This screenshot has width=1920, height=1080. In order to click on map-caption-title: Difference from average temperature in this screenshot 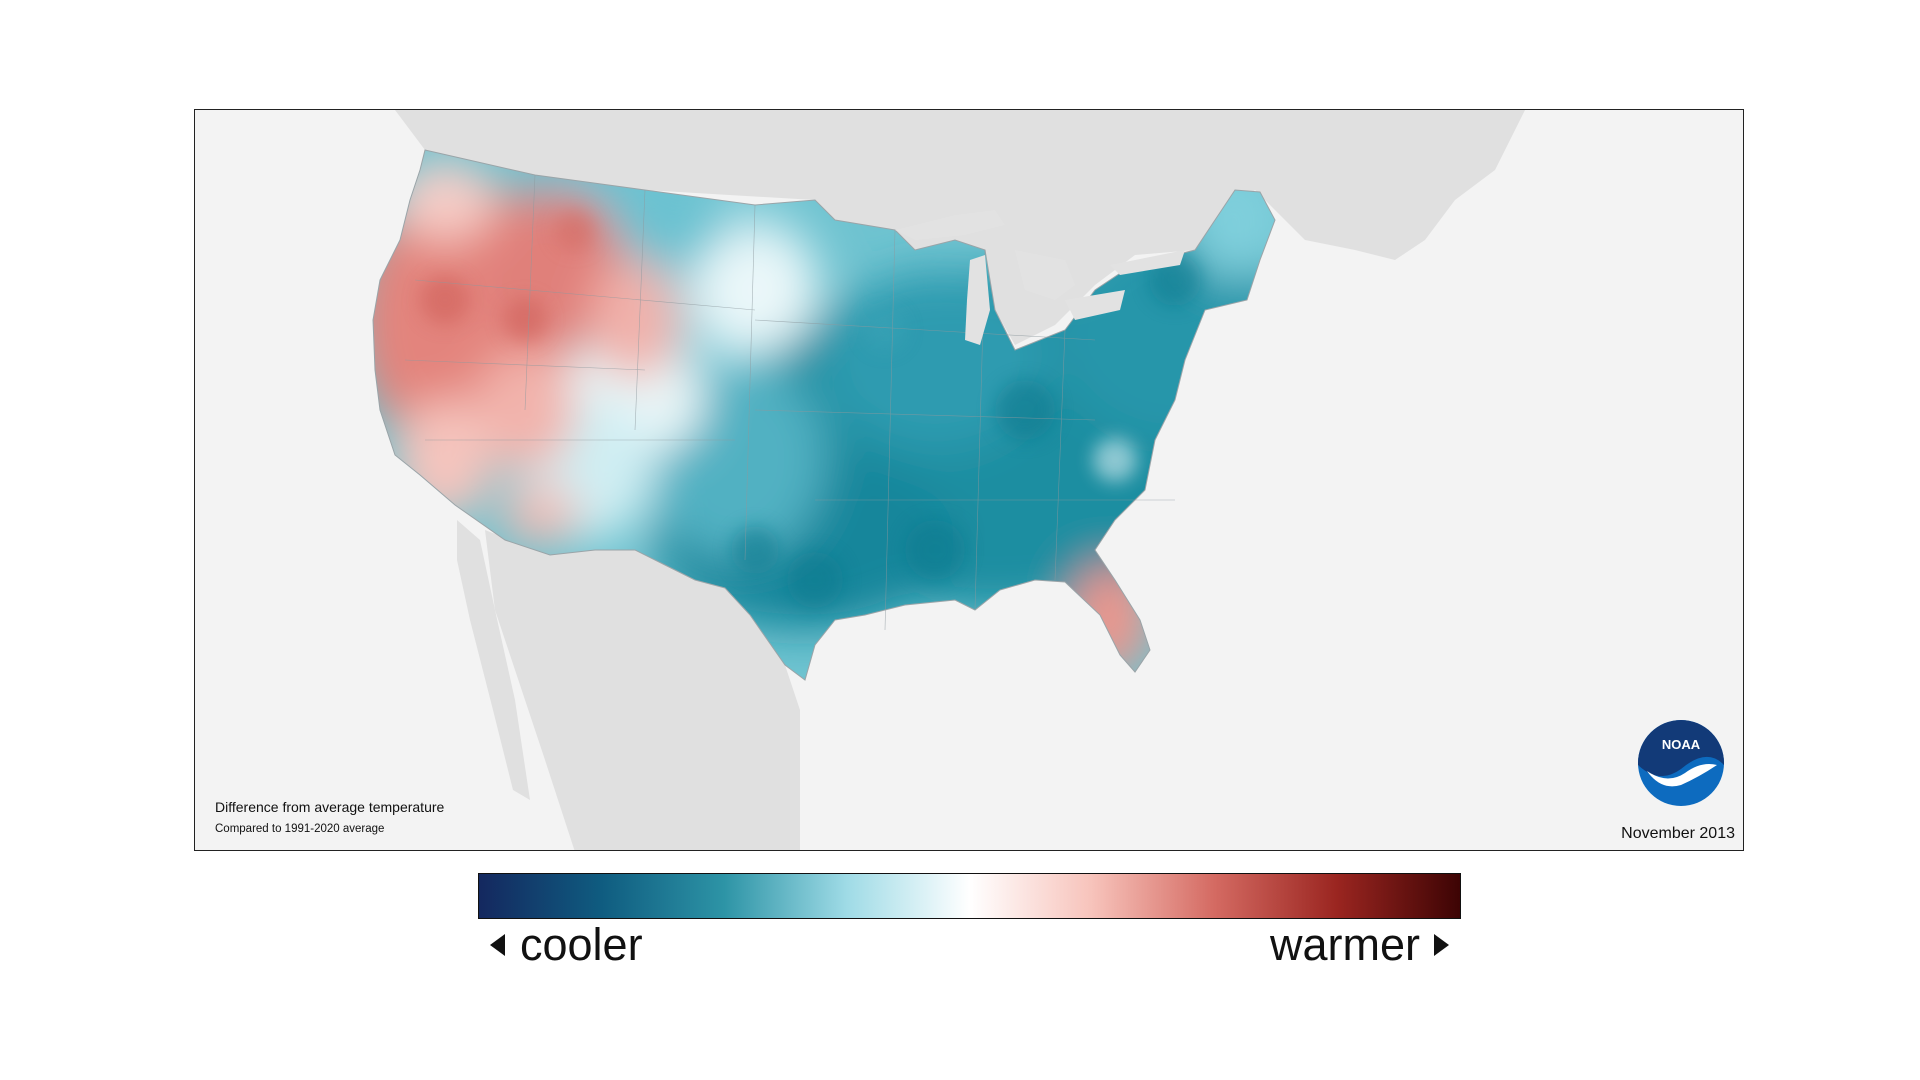, I will do `click(330, 807)`.